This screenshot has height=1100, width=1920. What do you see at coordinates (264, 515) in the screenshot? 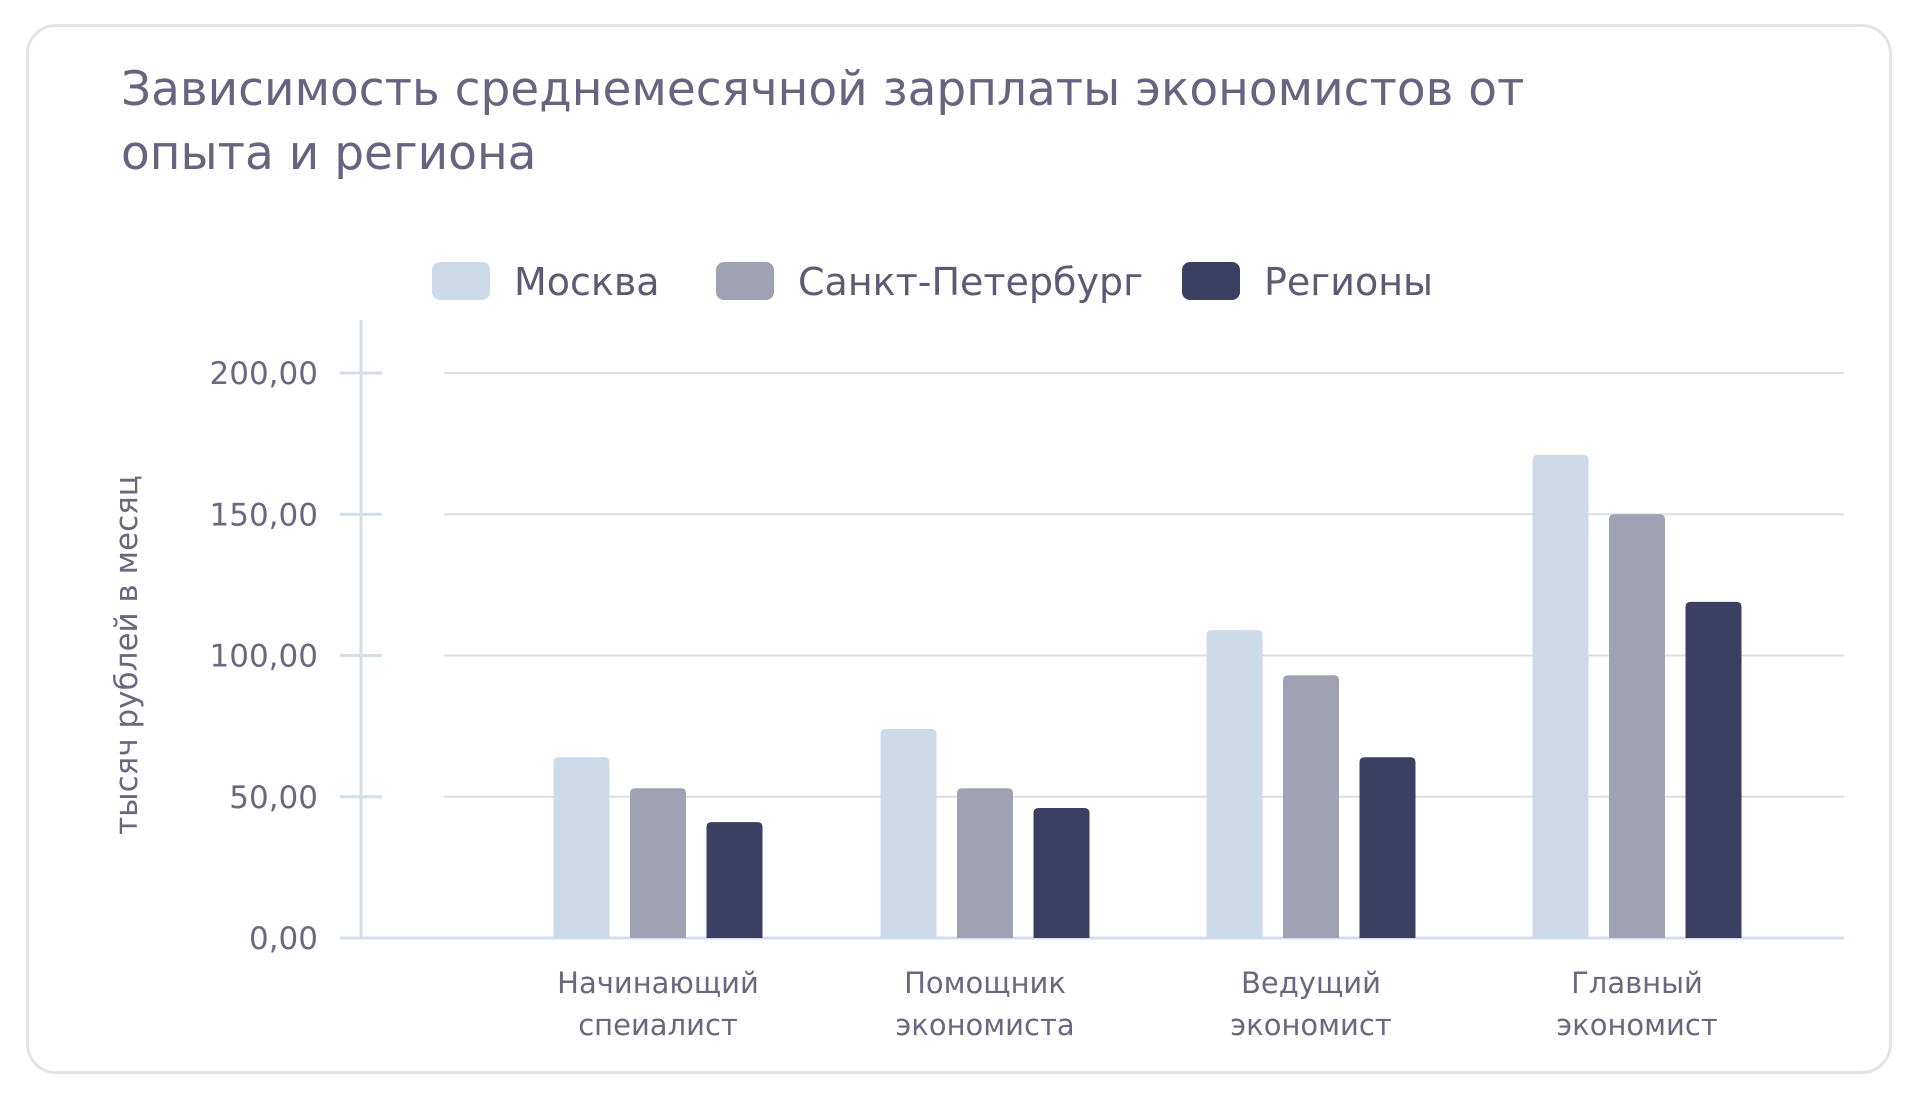
I see `y-tick-label: 150,00` at bounding box center [264, 515].